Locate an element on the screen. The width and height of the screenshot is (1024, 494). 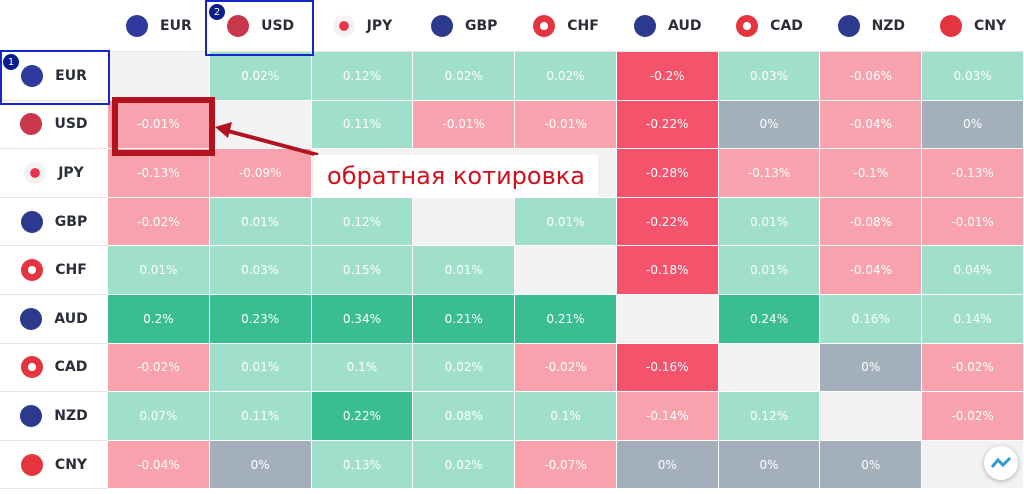
annotation-text: обратная котировка is located at coordinates (456, 176).